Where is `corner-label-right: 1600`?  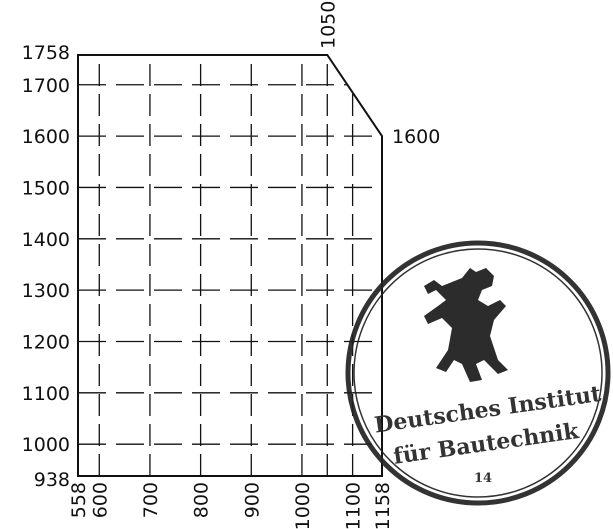
corner-label-right: 1600 is located at coordinates (416, 137).